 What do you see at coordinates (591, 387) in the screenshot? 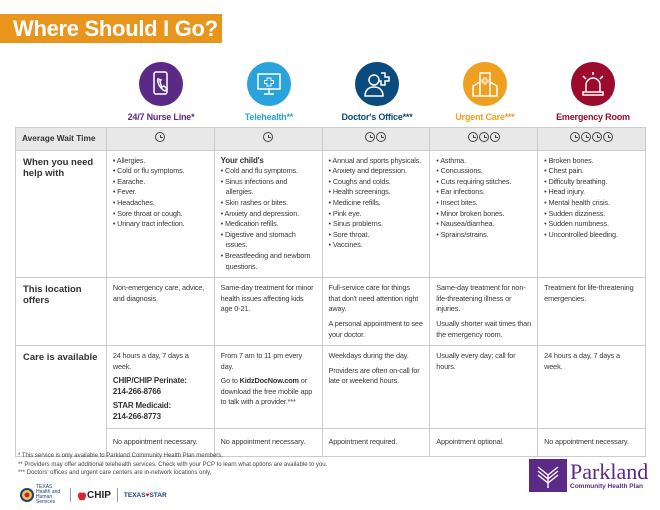
I see `availability-cell: 24 hours a day, 7 days a week.` at bounding box center [591, 387].